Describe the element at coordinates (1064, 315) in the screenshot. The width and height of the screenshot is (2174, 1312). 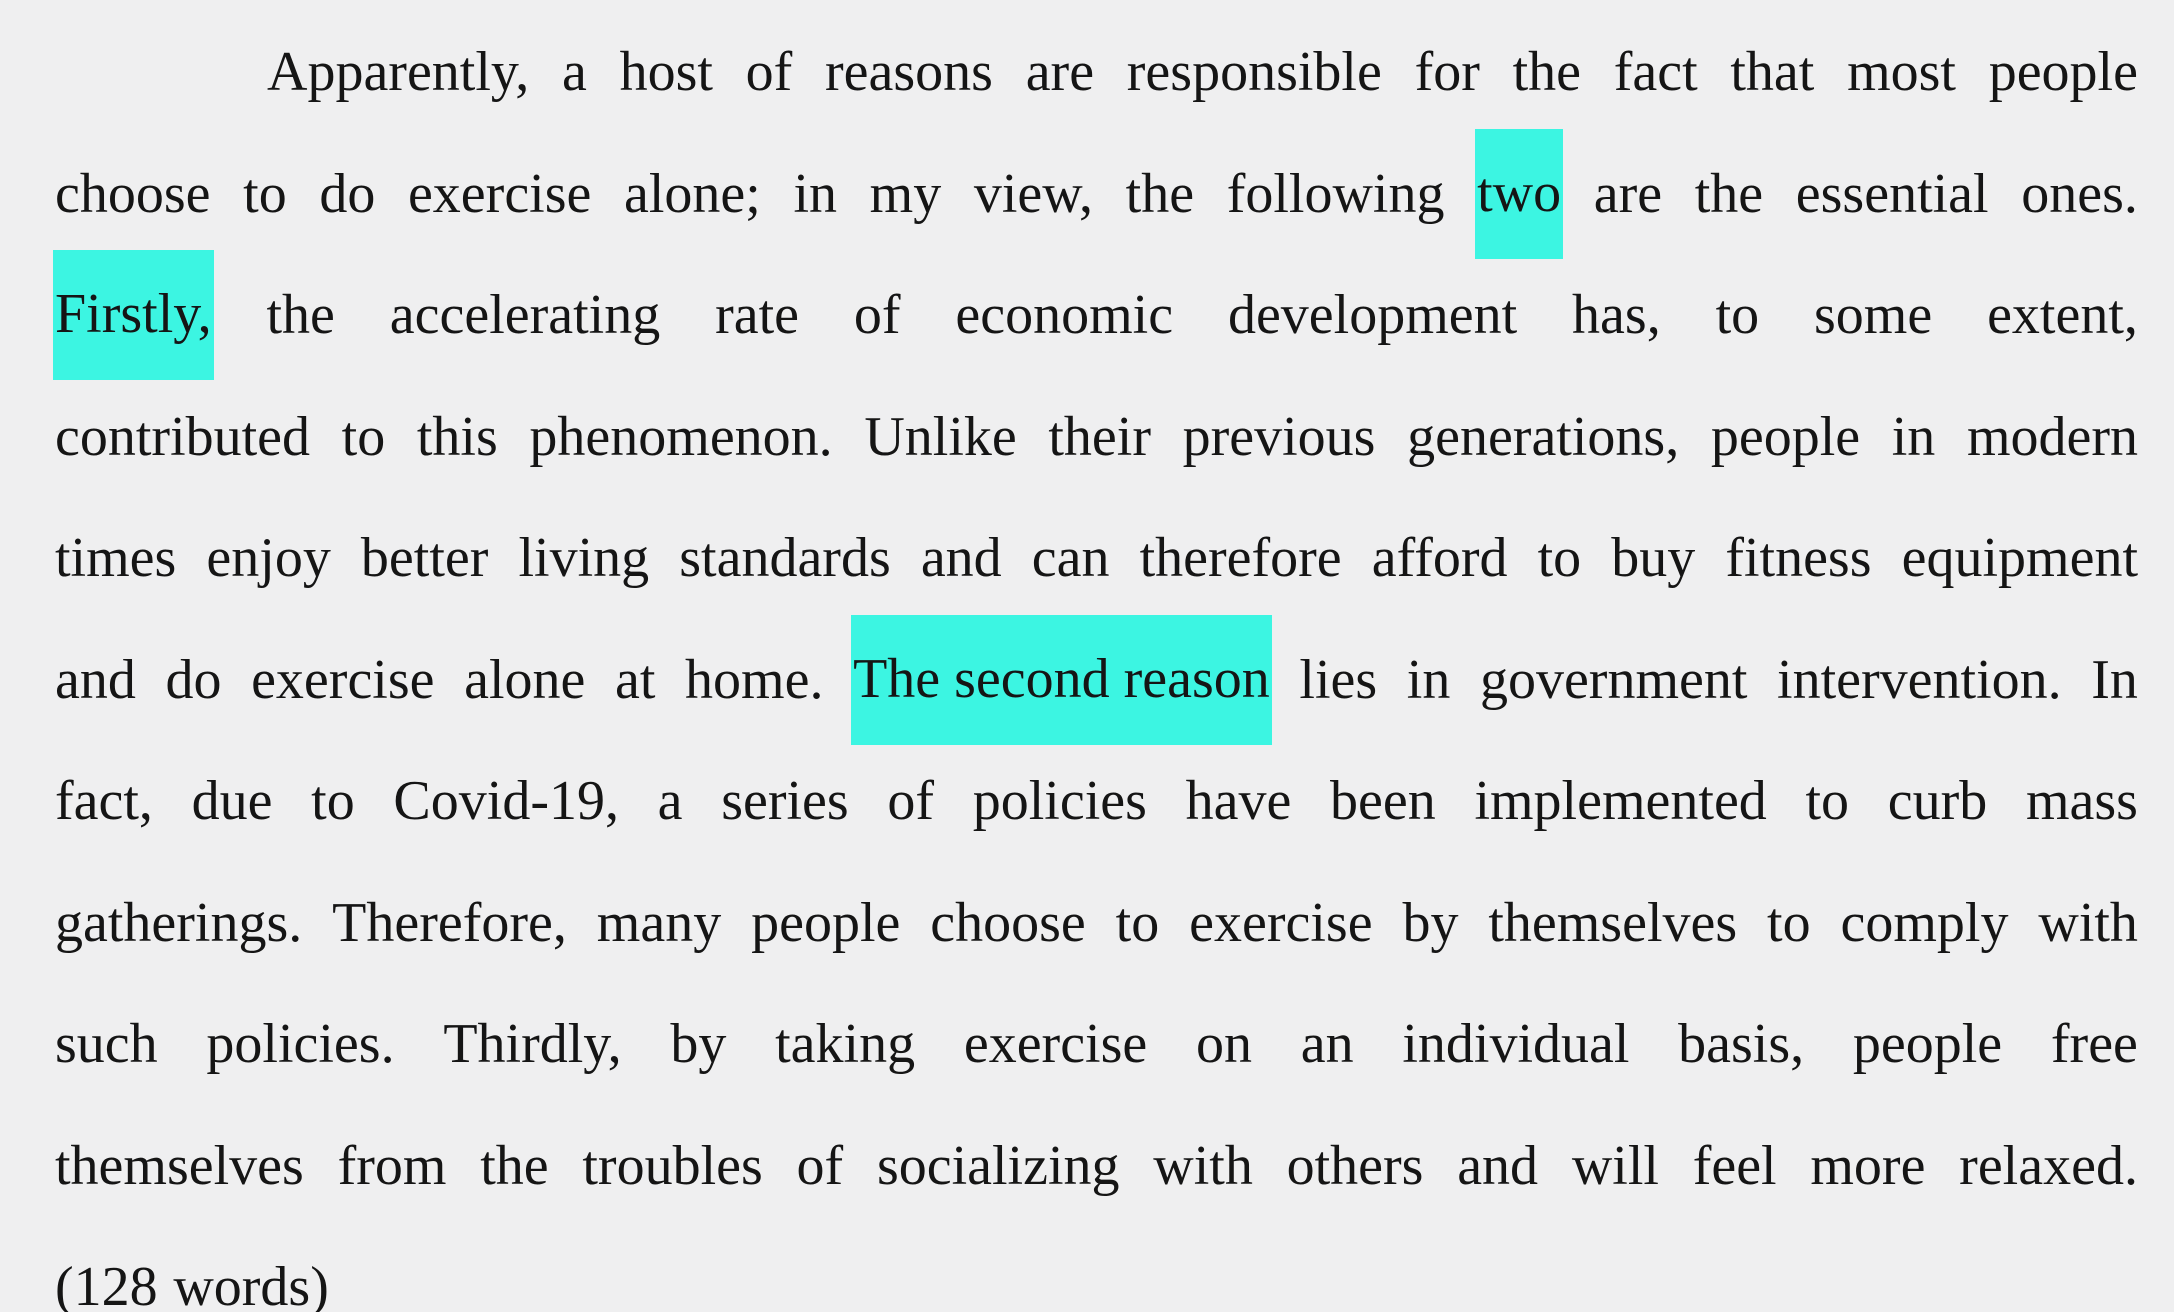
I see `word: economic` at that location.